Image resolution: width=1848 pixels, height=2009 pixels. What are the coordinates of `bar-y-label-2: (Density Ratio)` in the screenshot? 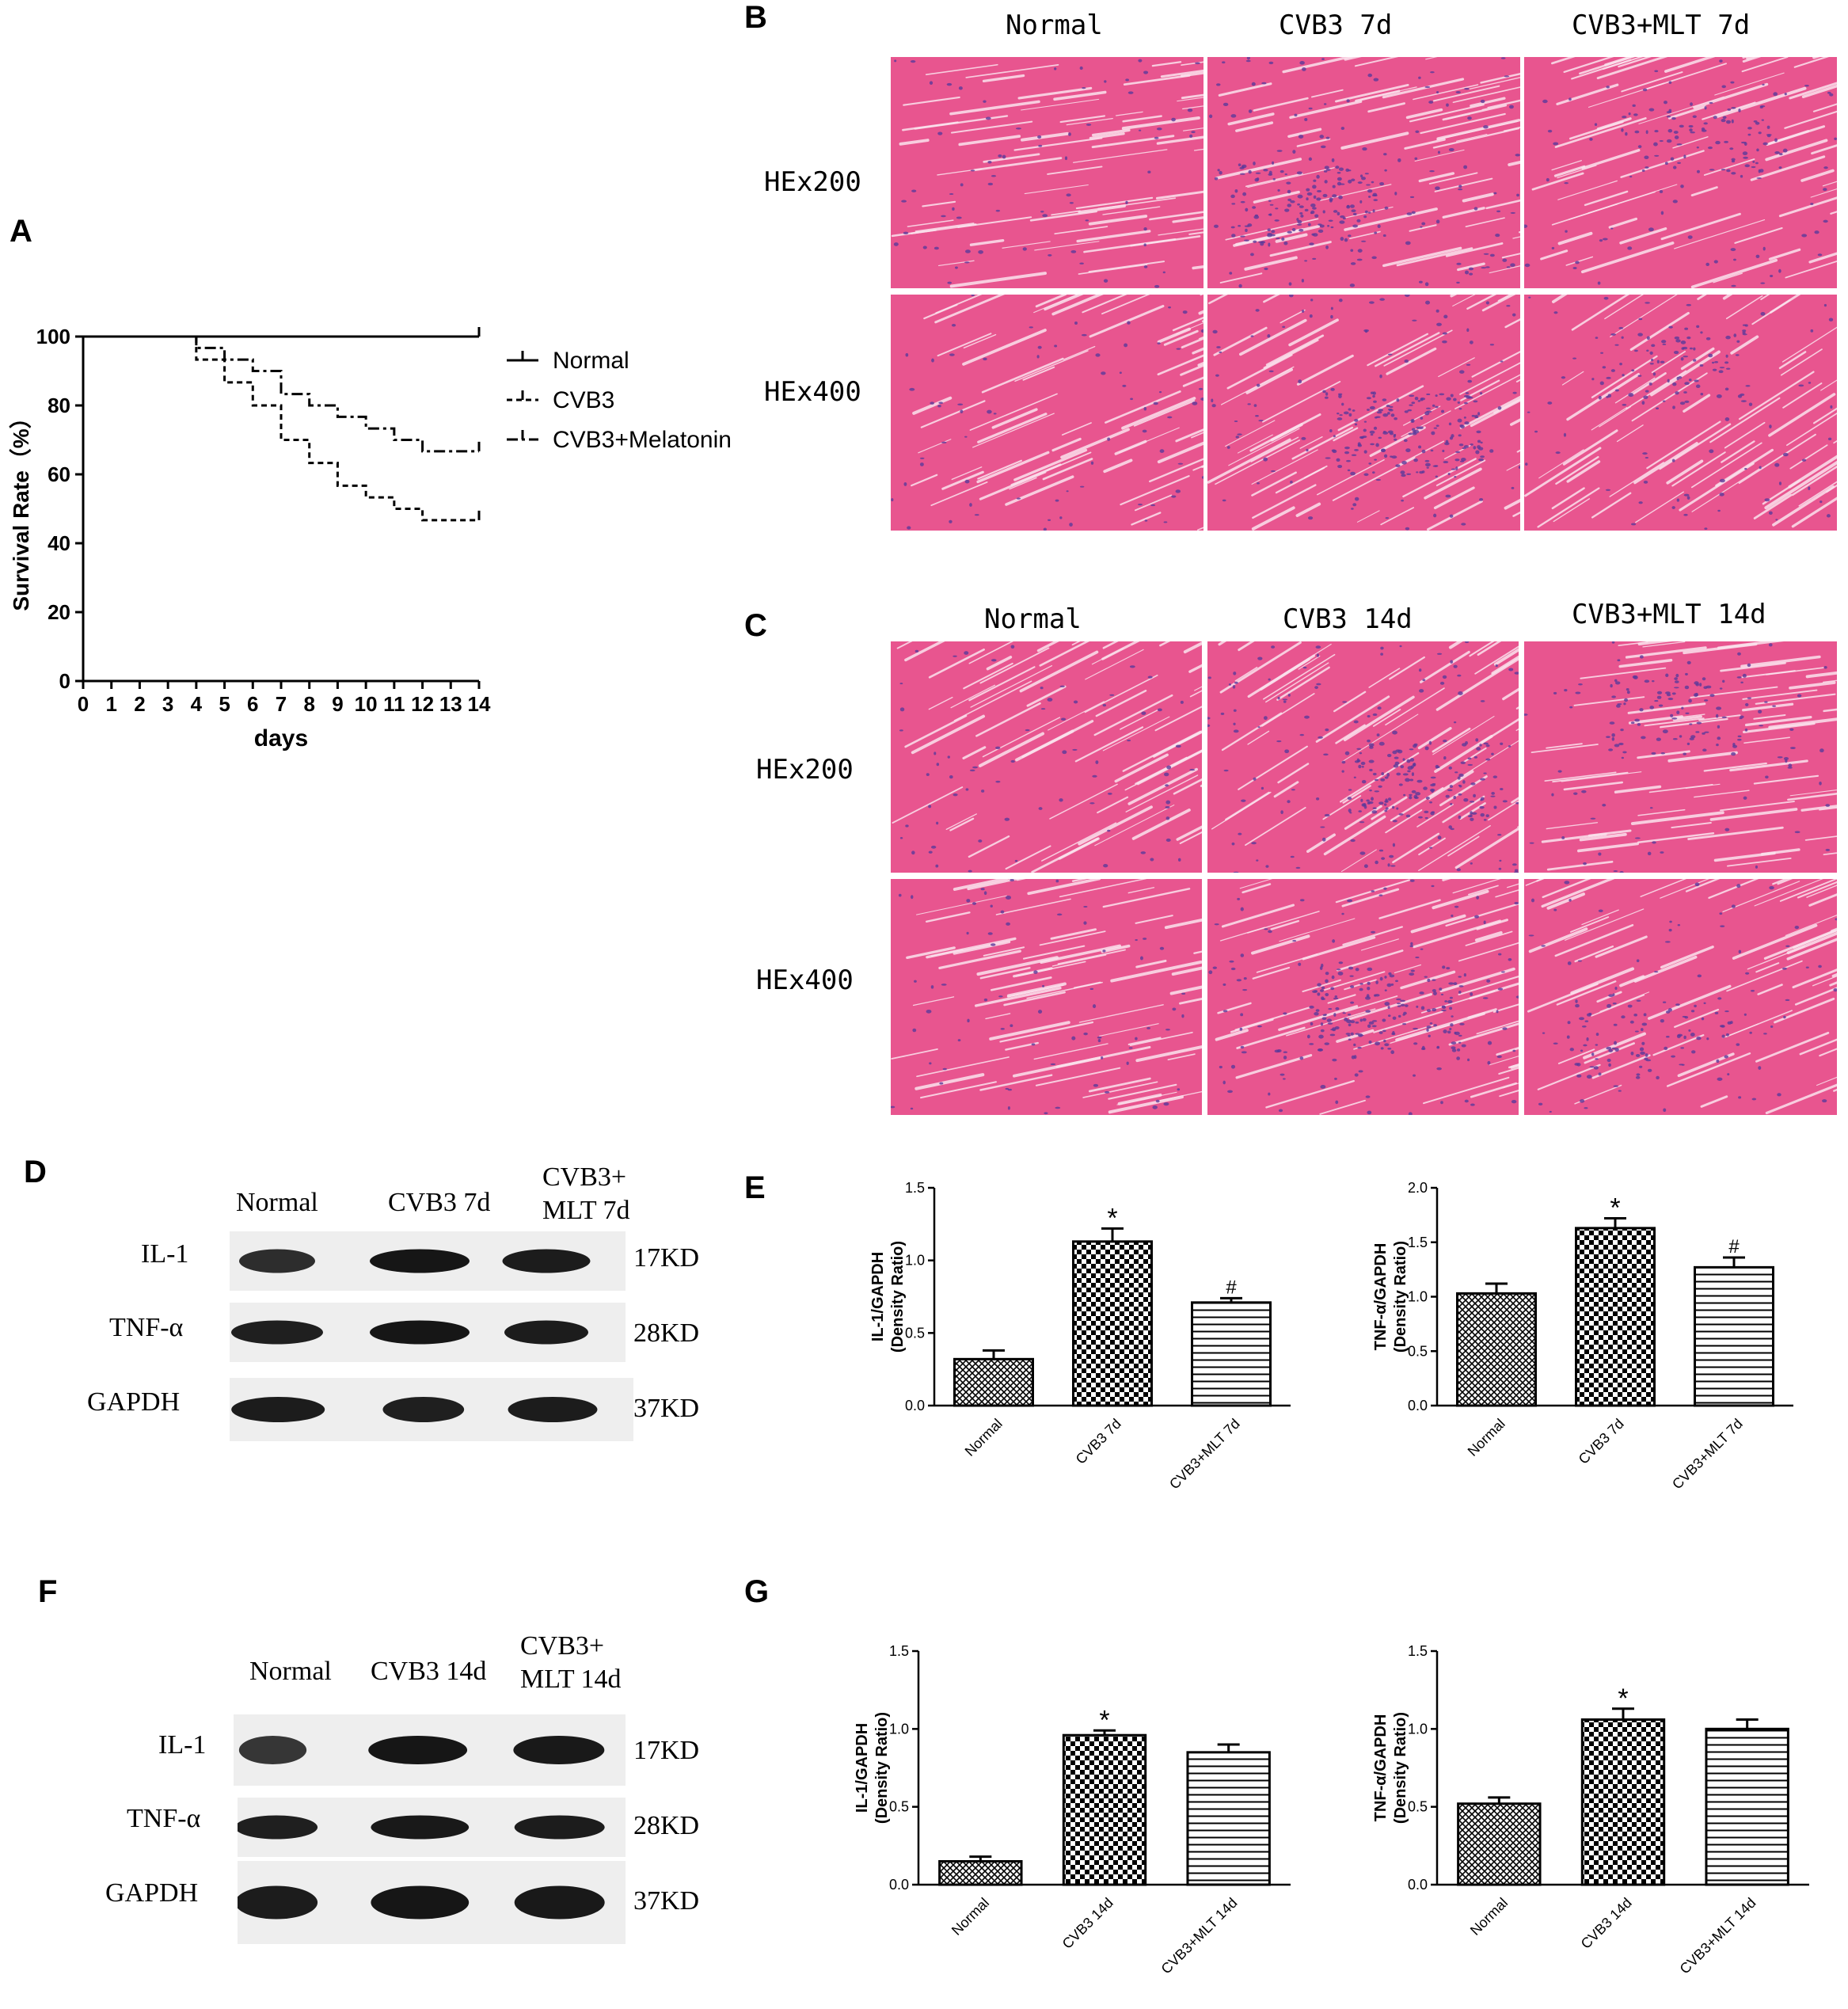 It's located at (882, 1768).